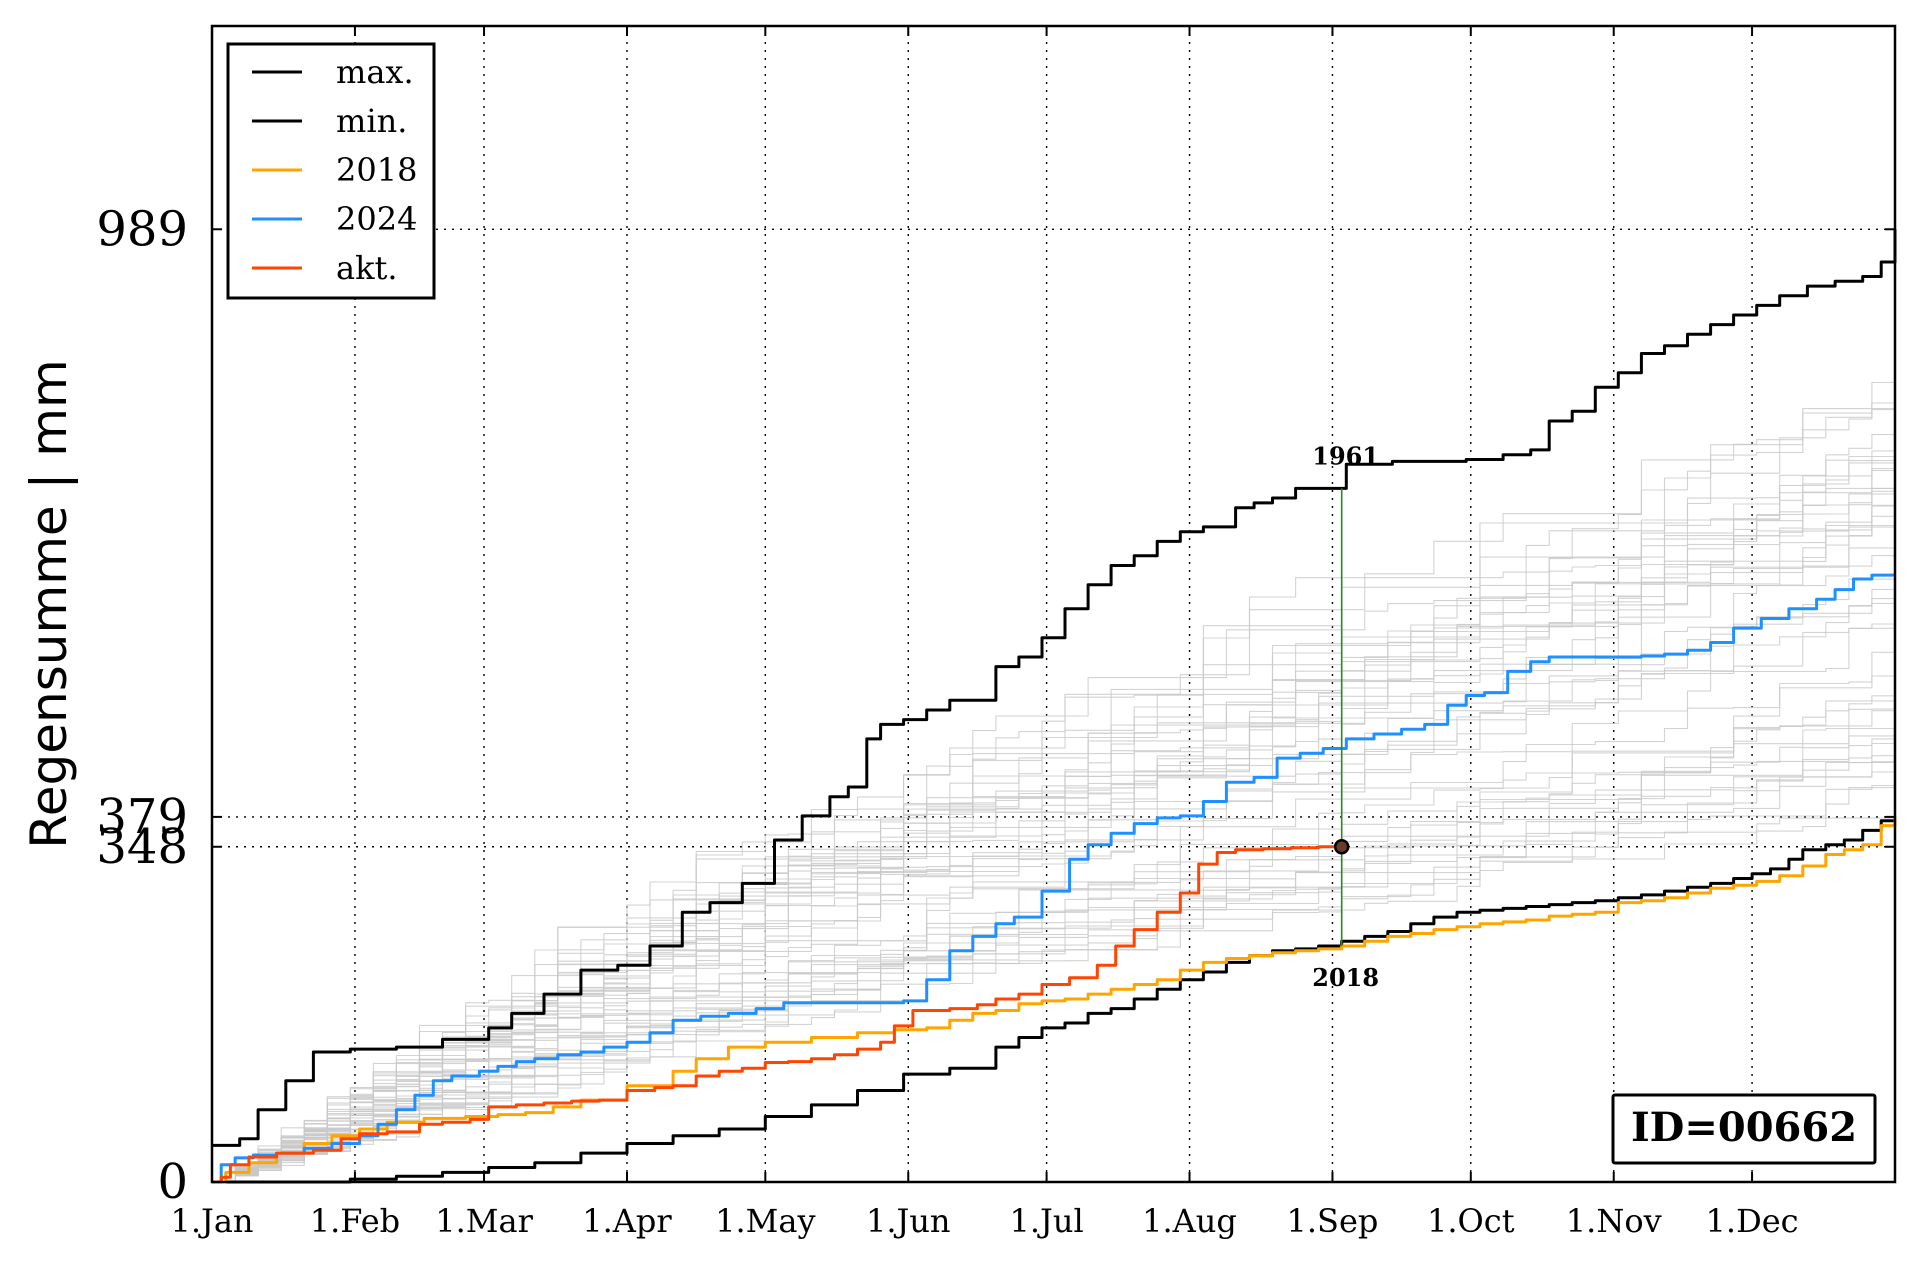 This screenshot has height=1262, width=1913. Describe the element at coordinates (142, 817) in the screenshot. I see `y-tick-label: 379` at that location.